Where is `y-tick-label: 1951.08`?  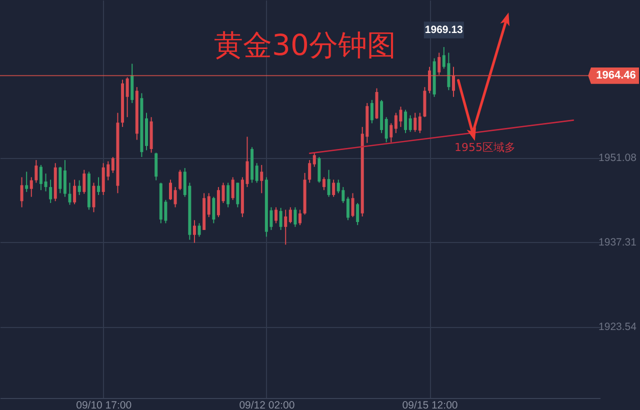 y-tick-label: 1951.08 is located at coordinates (617, 158).